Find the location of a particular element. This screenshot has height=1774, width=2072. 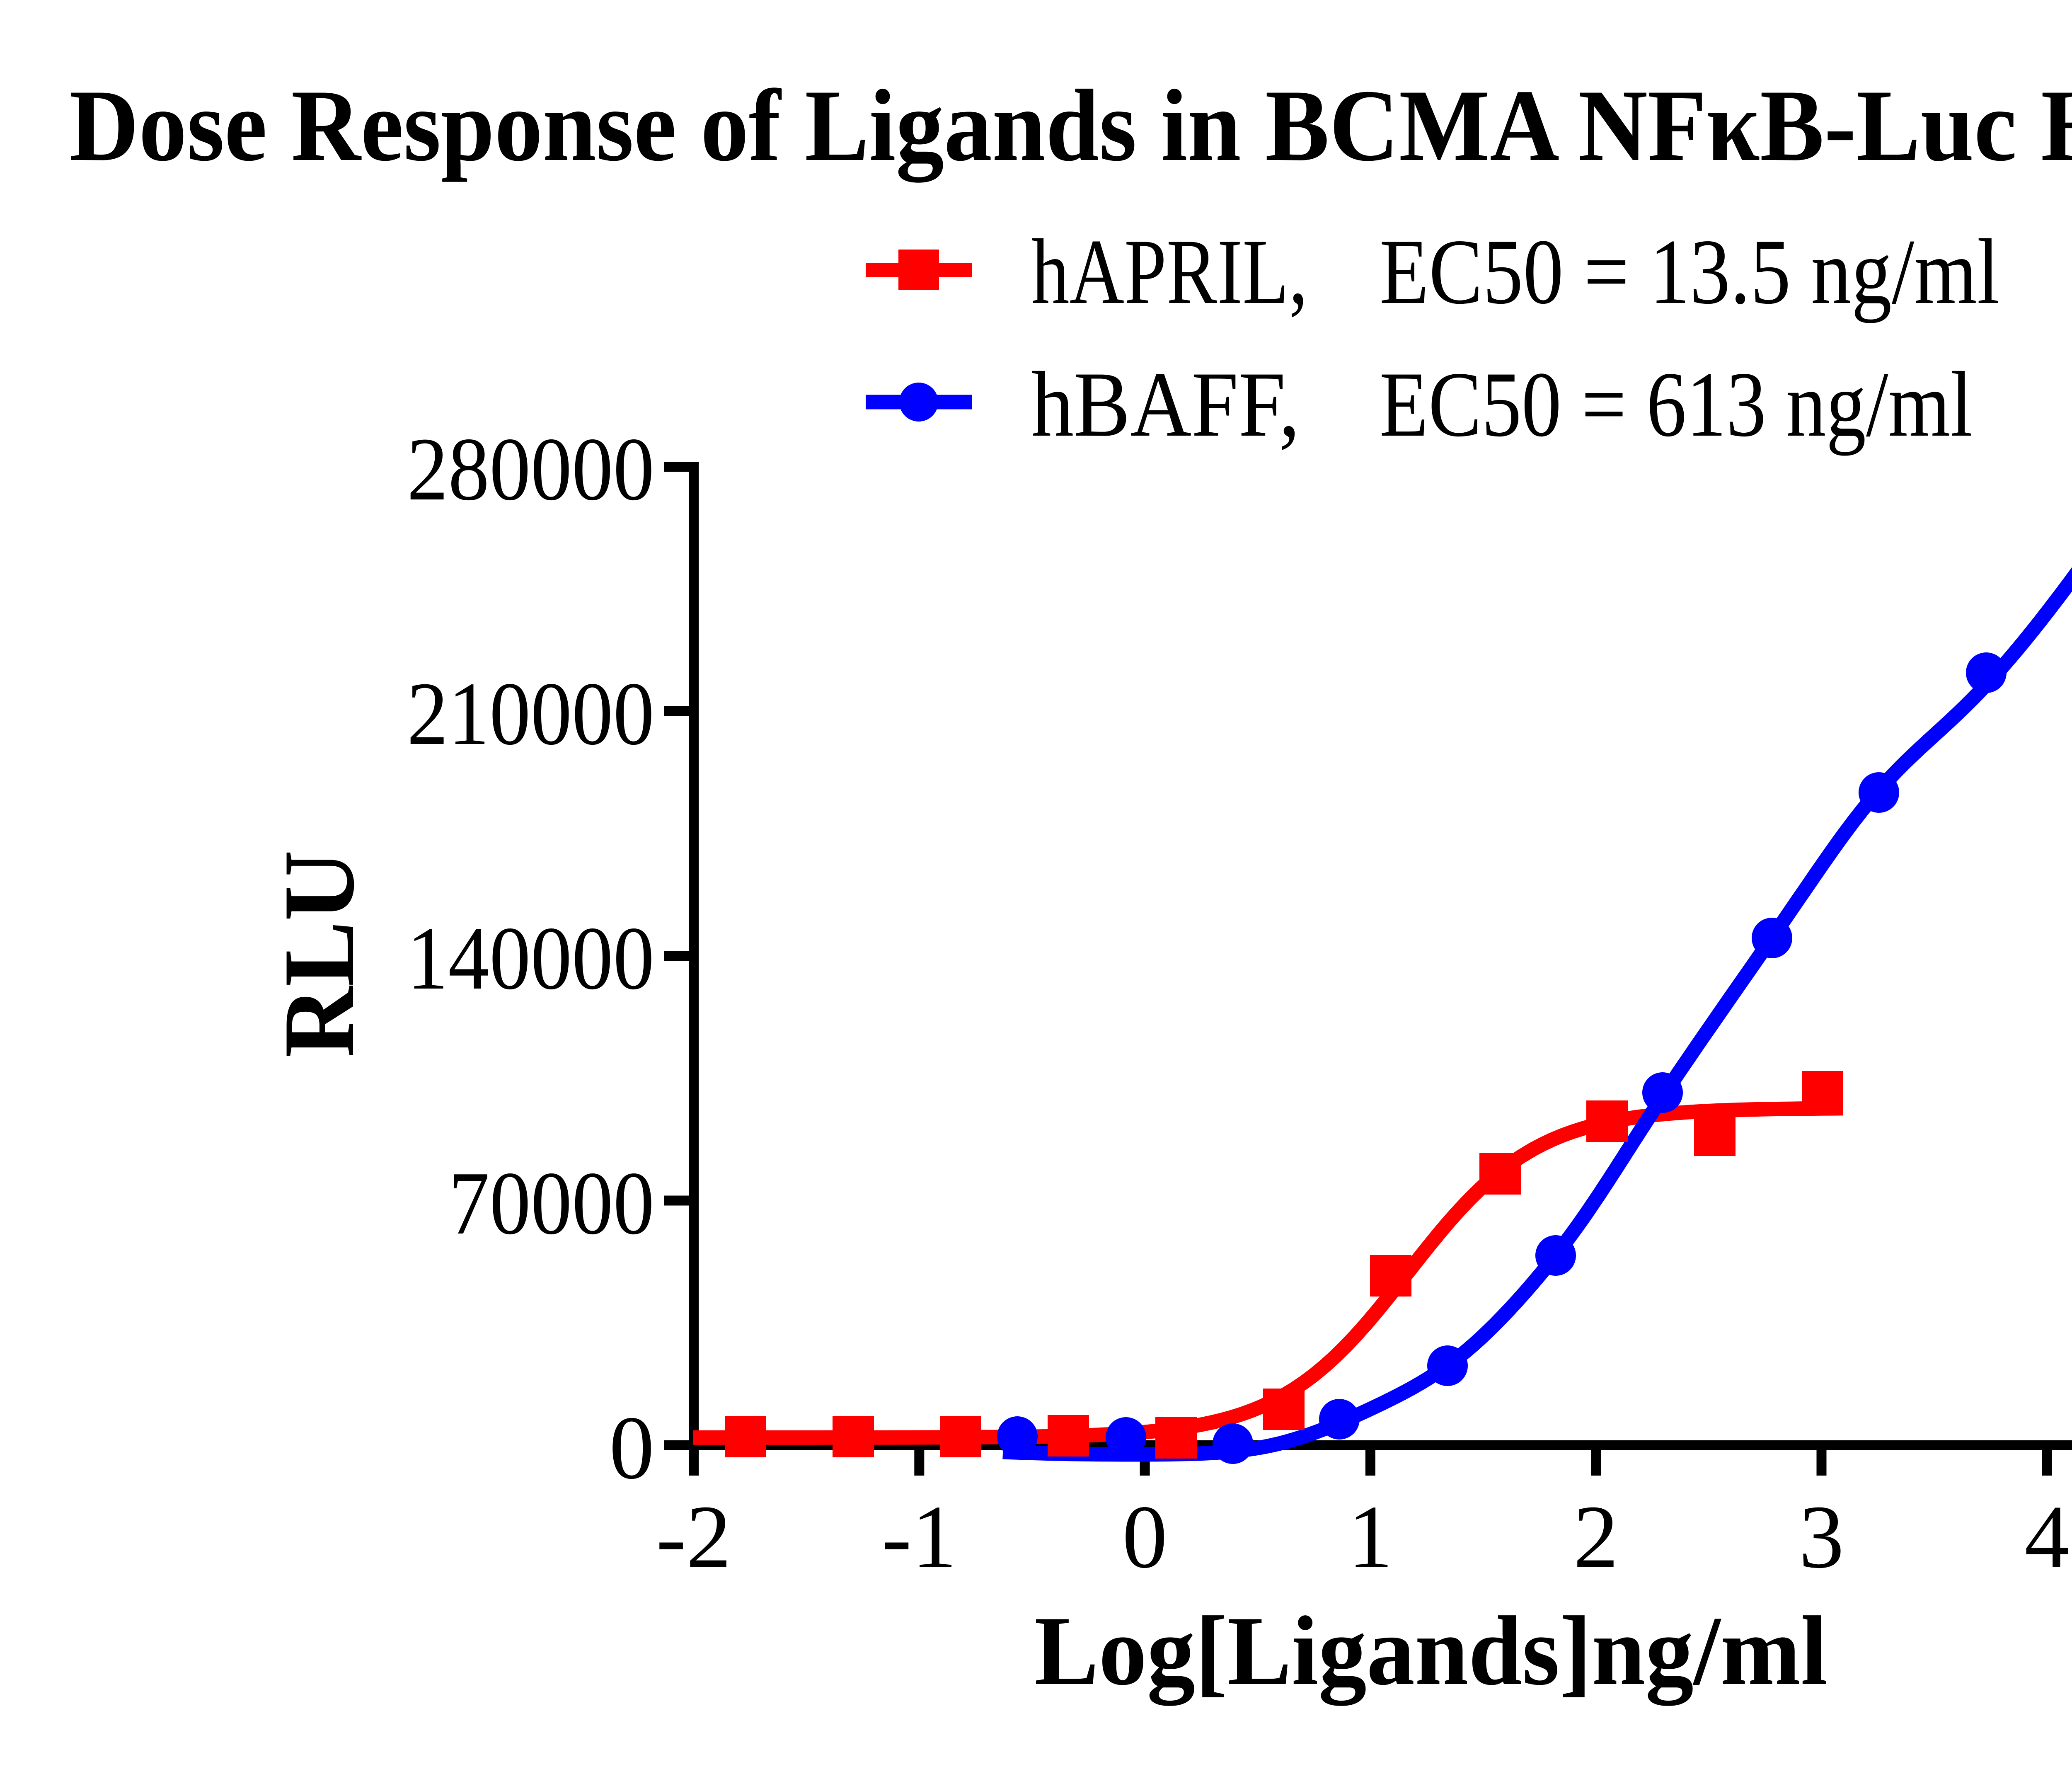

svg-text: EC50 = 613 ng/ml is located at coordinates (1676, 404).